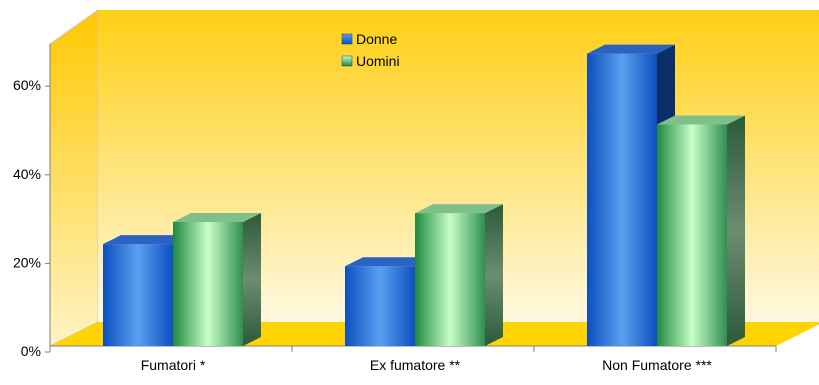 Image resolution: width=819 pixels, height=385 pixels. Describe the element at coordinates (173, 365) in the screenshot. I see `x-category-label: Fumatori *` at that location.